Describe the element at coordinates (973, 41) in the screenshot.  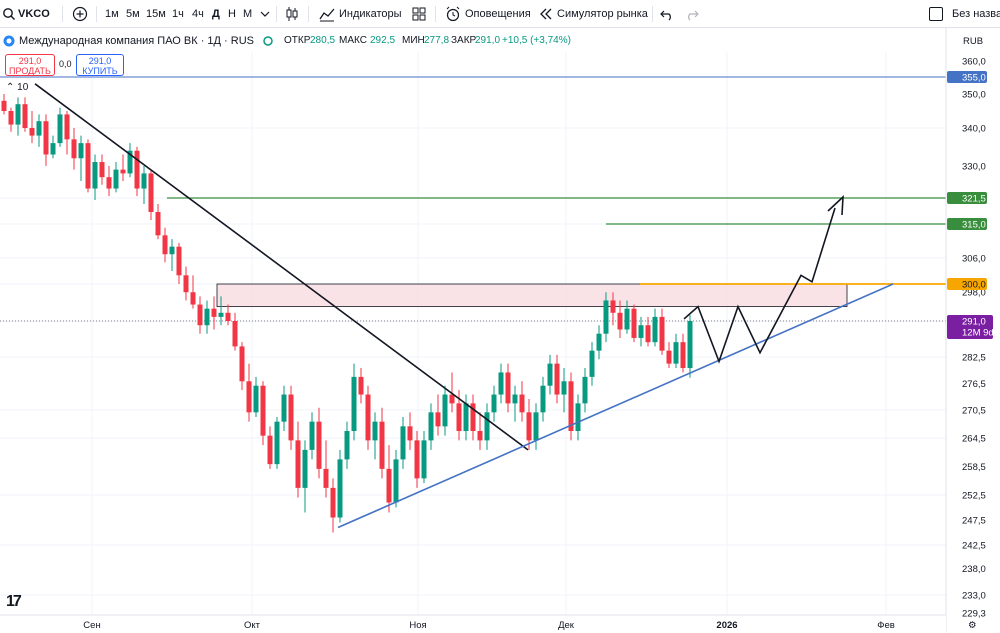
I see `currency-label: RUB` at that location.